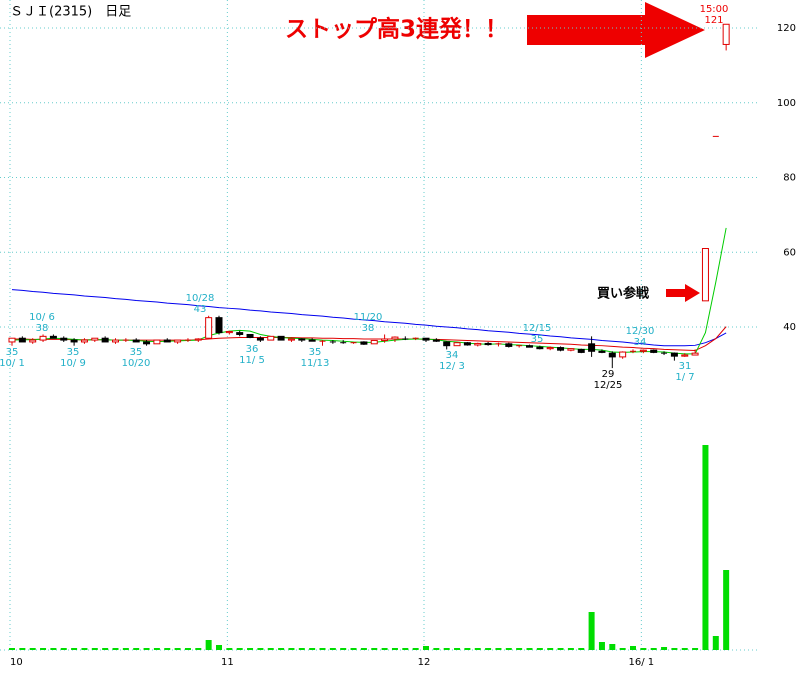 The height and width of the screenshot is (676, 800). I want to click on x-tick-label: 11, so click(227, 662).